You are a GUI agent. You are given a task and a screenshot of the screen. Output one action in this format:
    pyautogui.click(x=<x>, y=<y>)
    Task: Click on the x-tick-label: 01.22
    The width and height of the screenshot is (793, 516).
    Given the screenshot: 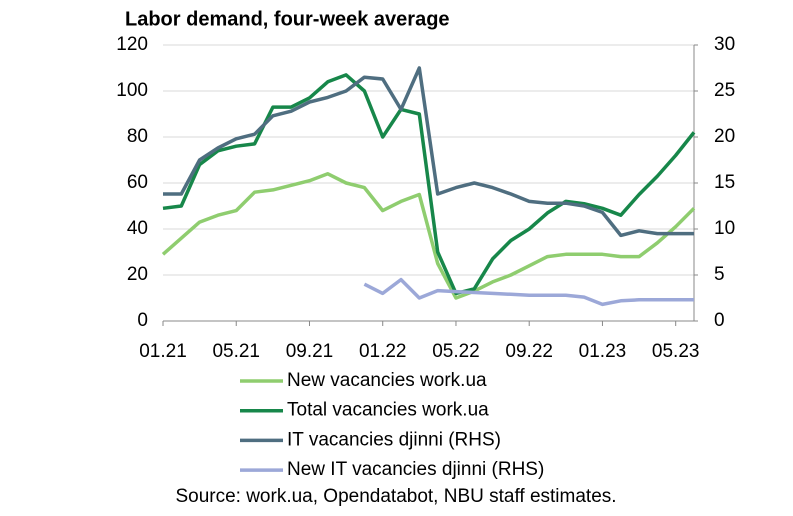 What is the action you would take?
    pyautogui.click(x=383, y=351)
    